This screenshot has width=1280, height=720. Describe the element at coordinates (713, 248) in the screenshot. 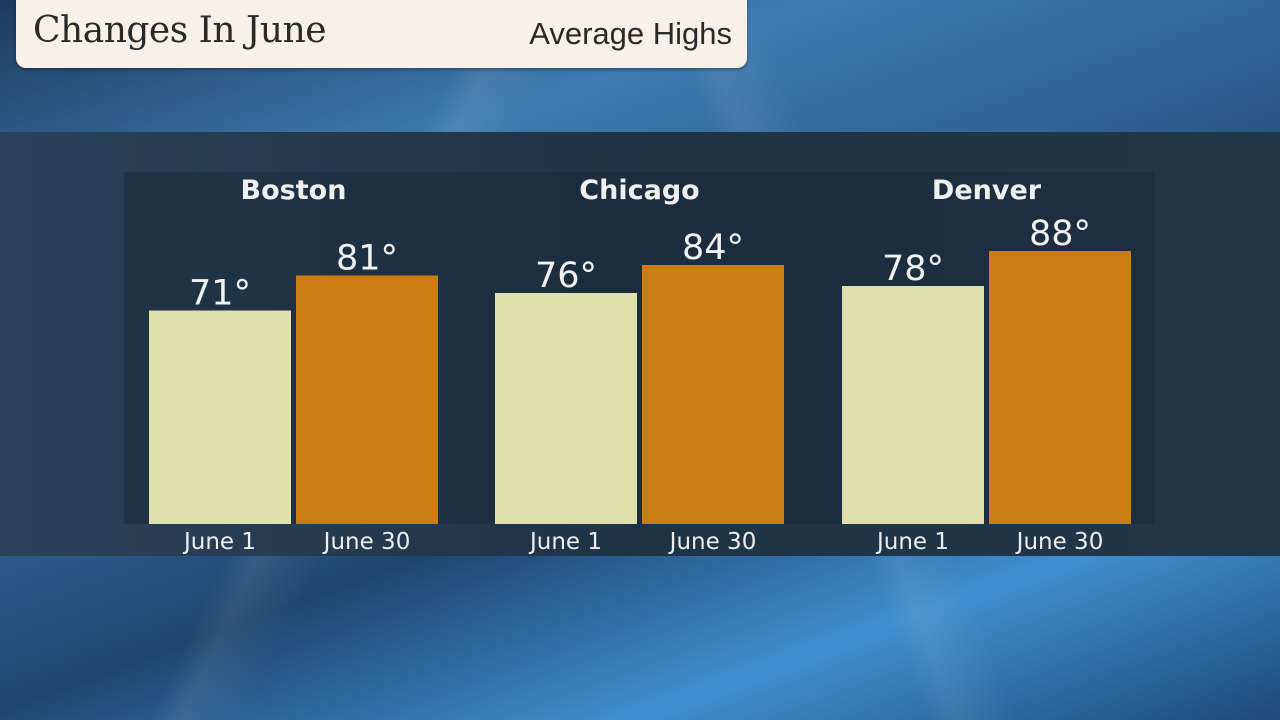

I see `value-label: 84°` at that location.